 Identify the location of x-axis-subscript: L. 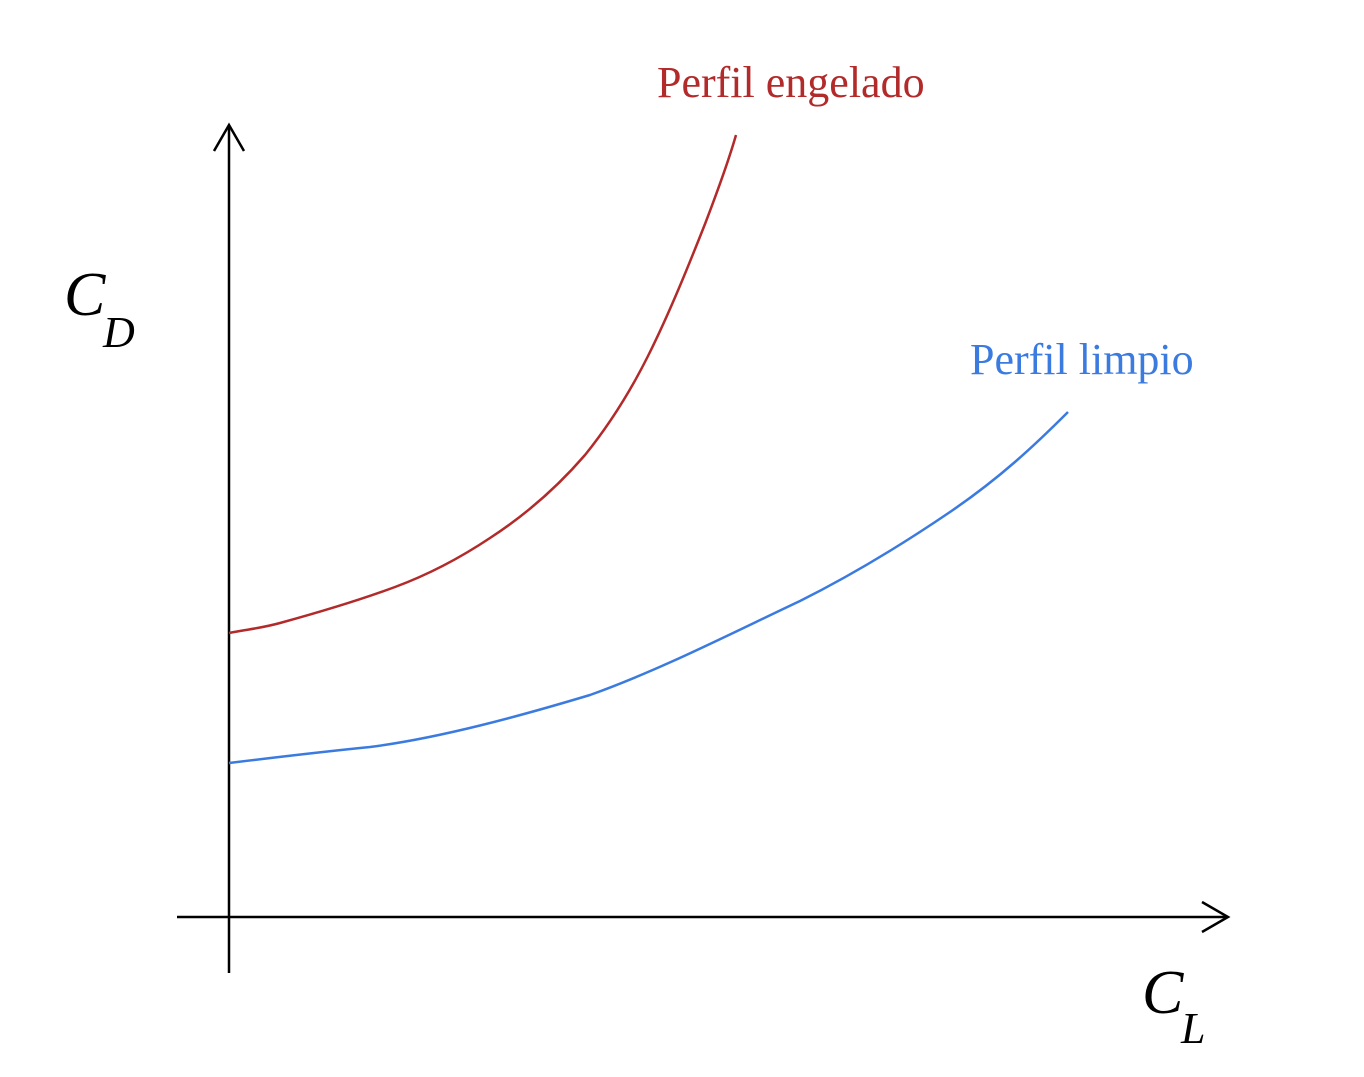
(1192, 1028).